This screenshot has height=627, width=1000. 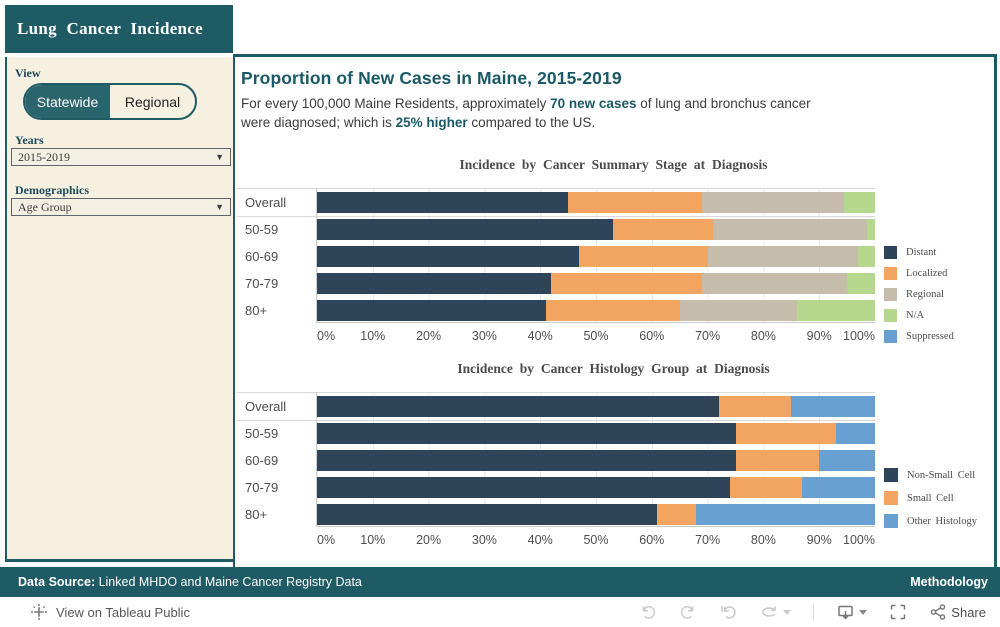 What do you see at coordinates (52, 190) in the screenshot?
I see `demographics-label: Demographics` at bounding box center [52, 190].